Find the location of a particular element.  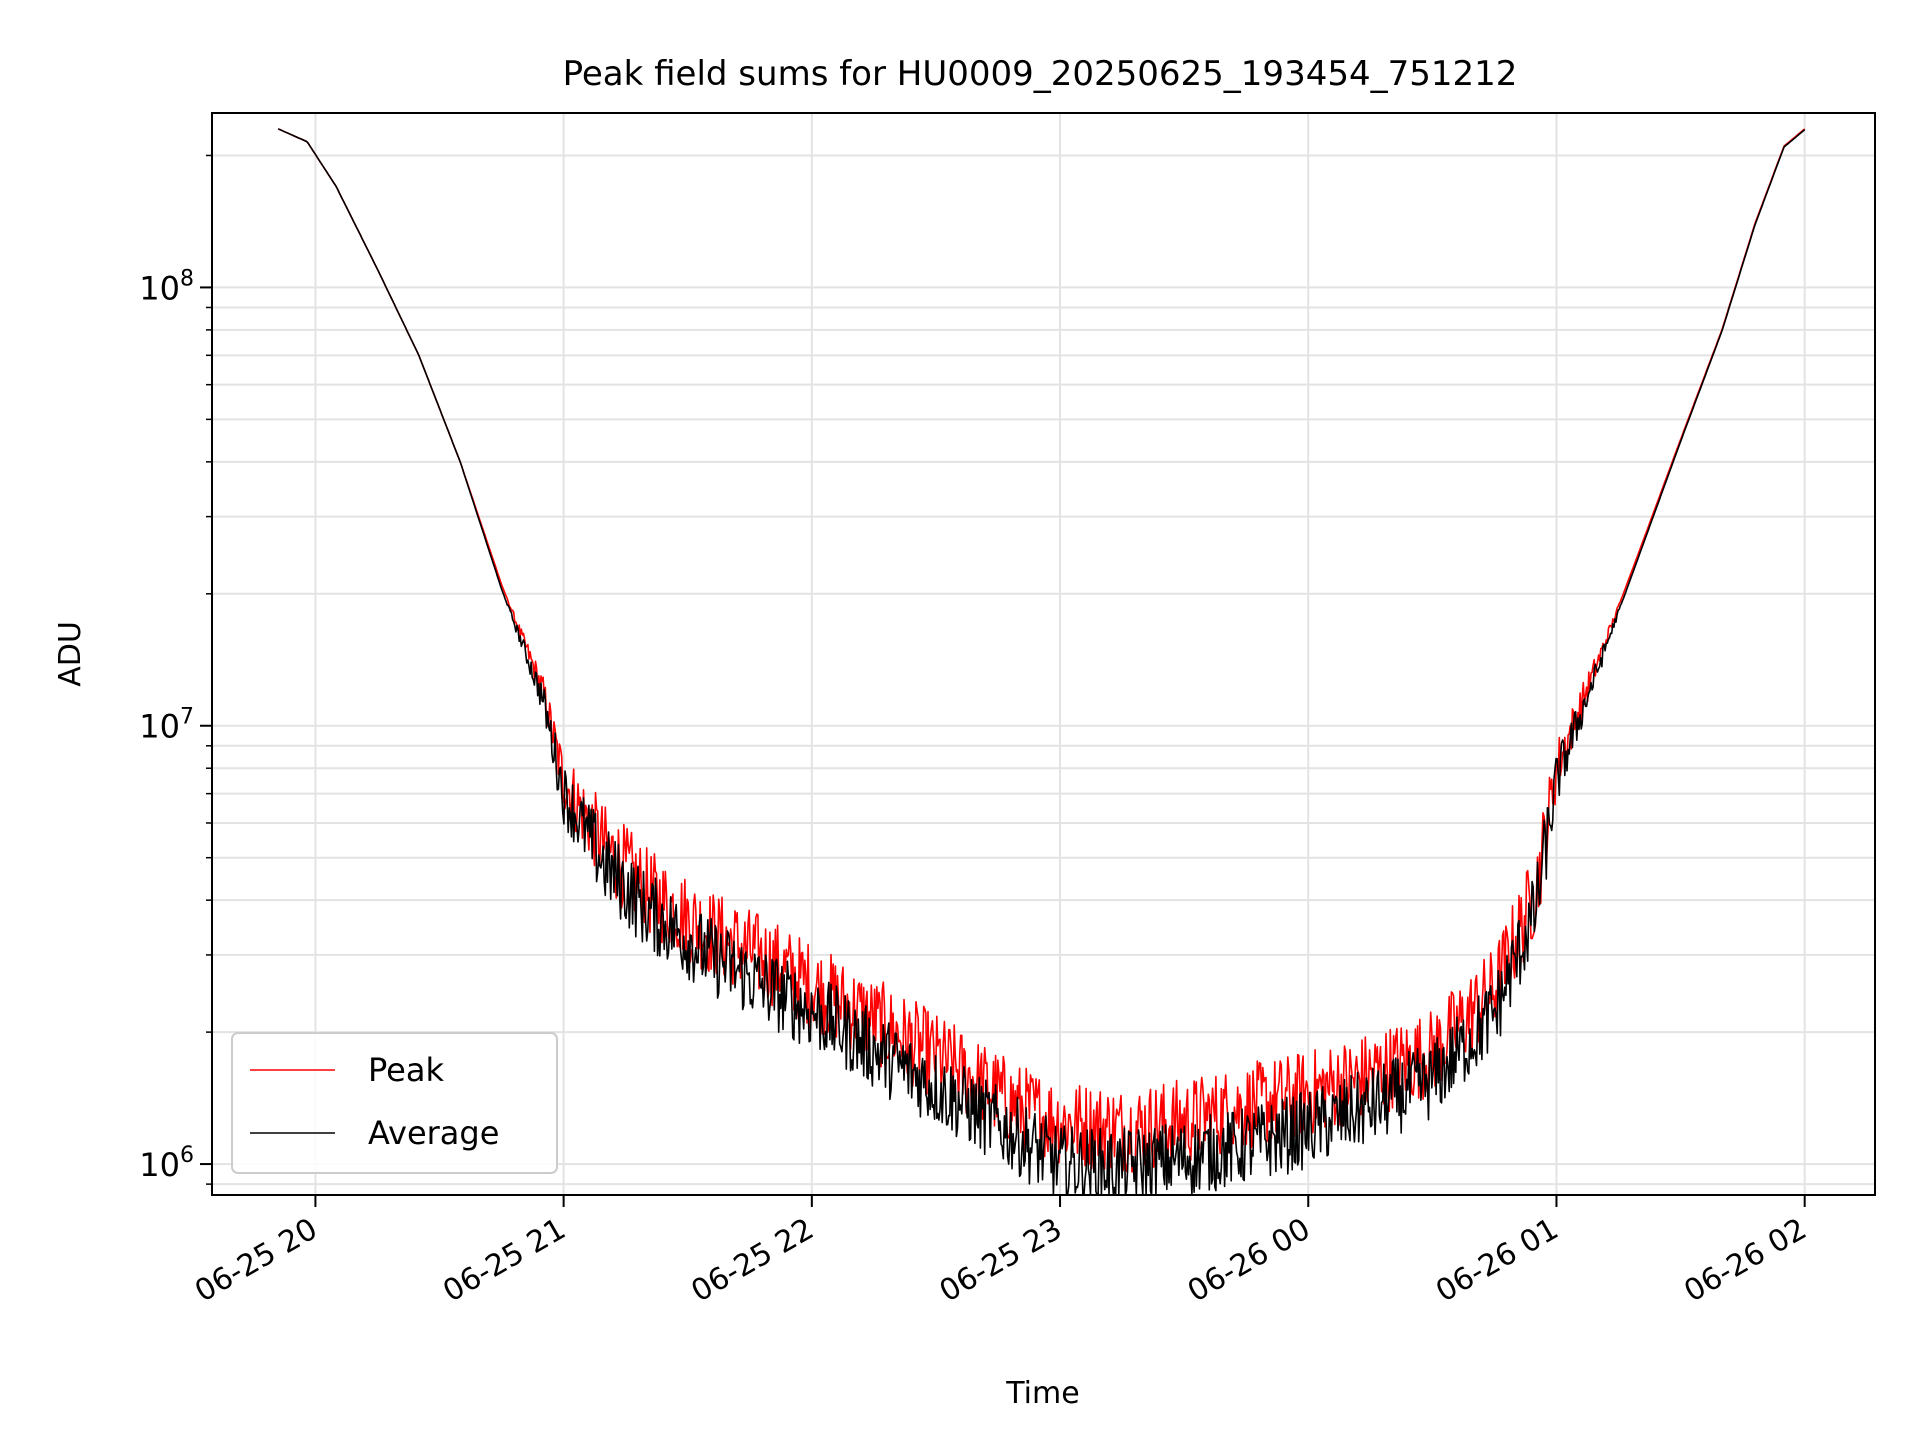

legend: Peak Average is located at coordinates (394, 1103).